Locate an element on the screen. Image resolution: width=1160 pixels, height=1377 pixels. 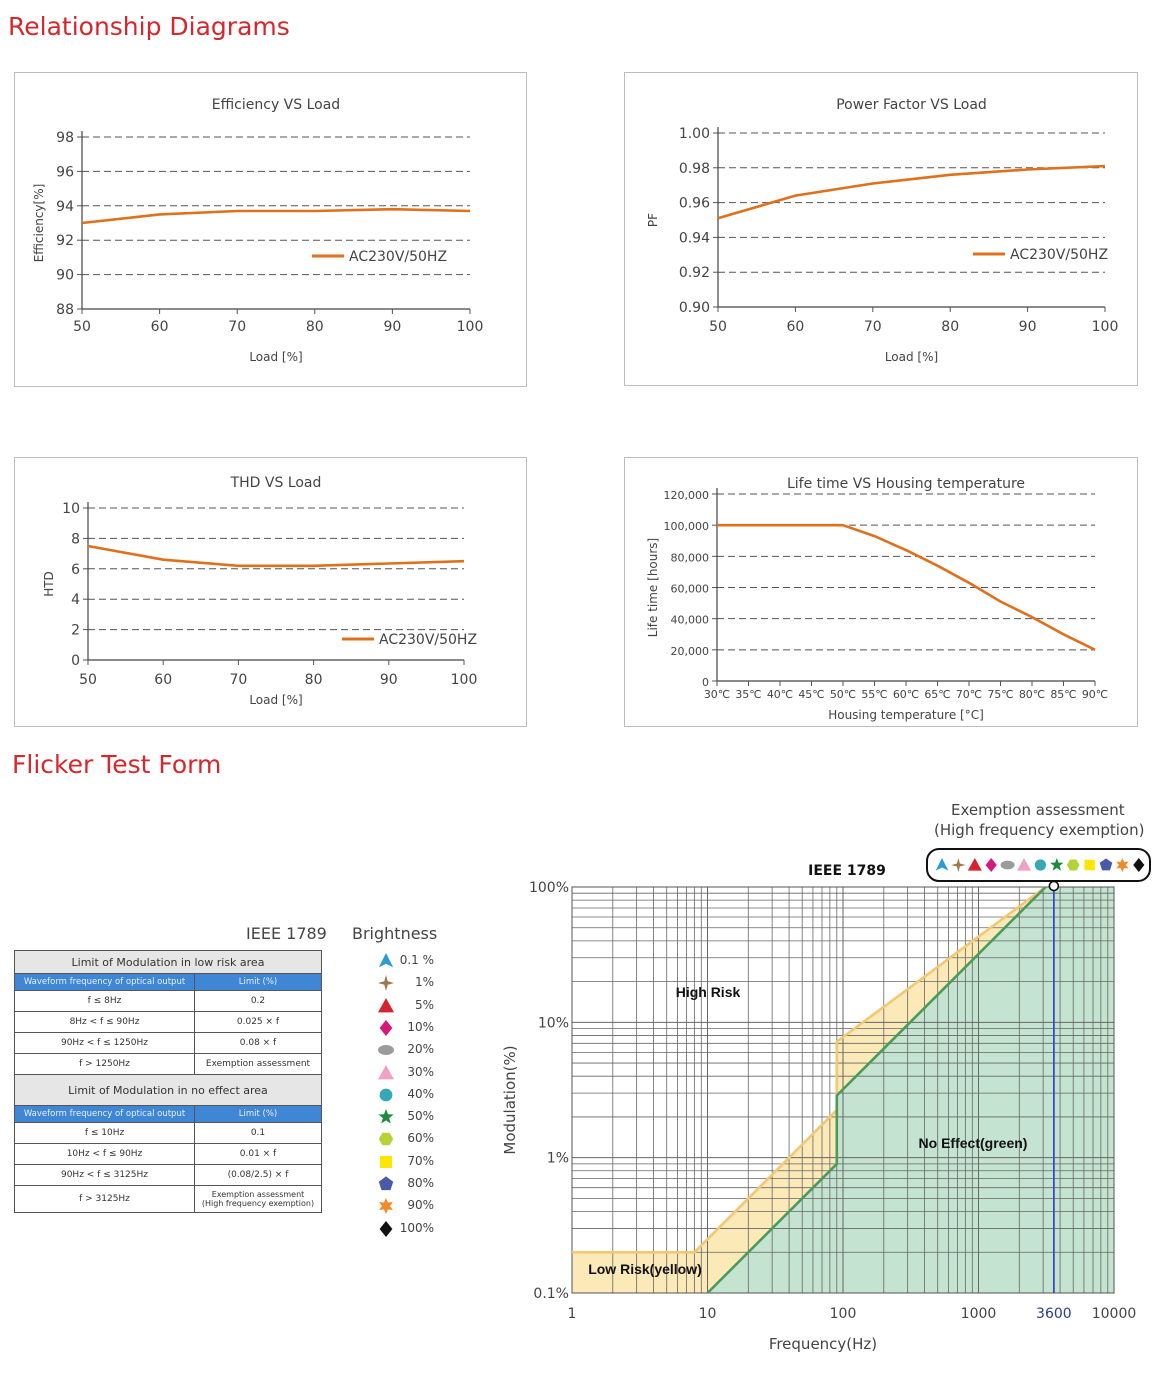
flicker-heading: Flicker Test Form is located at coordinates (117, 764).